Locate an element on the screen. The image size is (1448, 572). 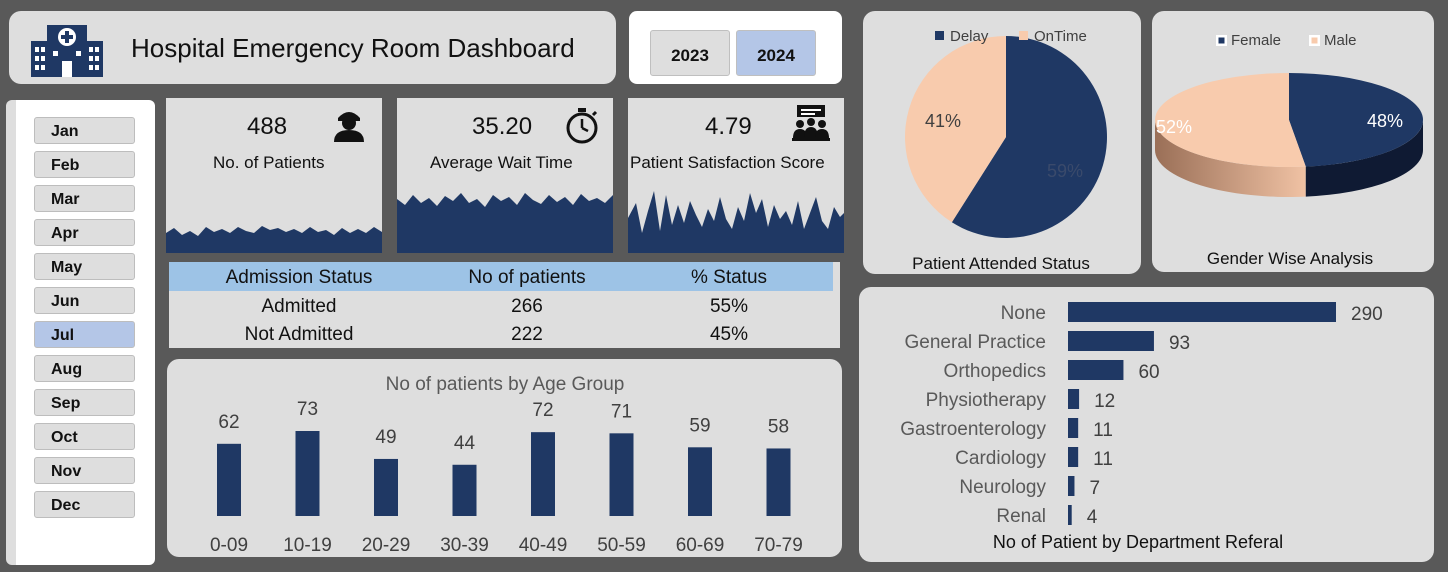
kpi-wait-card: 35.20 Average Wait Time is located at coordinates (505, 175).